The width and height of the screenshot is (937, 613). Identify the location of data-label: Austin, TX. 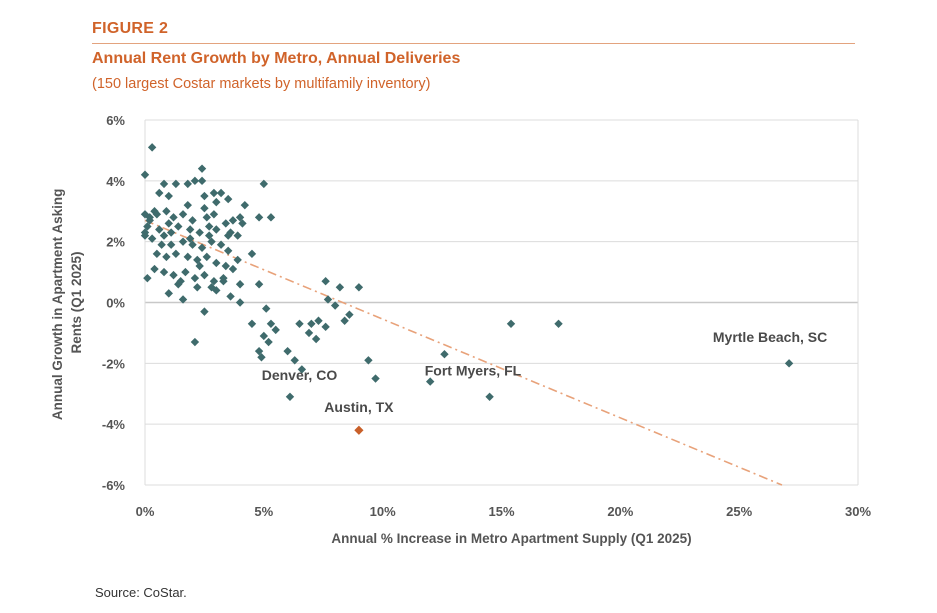
(359, 407).